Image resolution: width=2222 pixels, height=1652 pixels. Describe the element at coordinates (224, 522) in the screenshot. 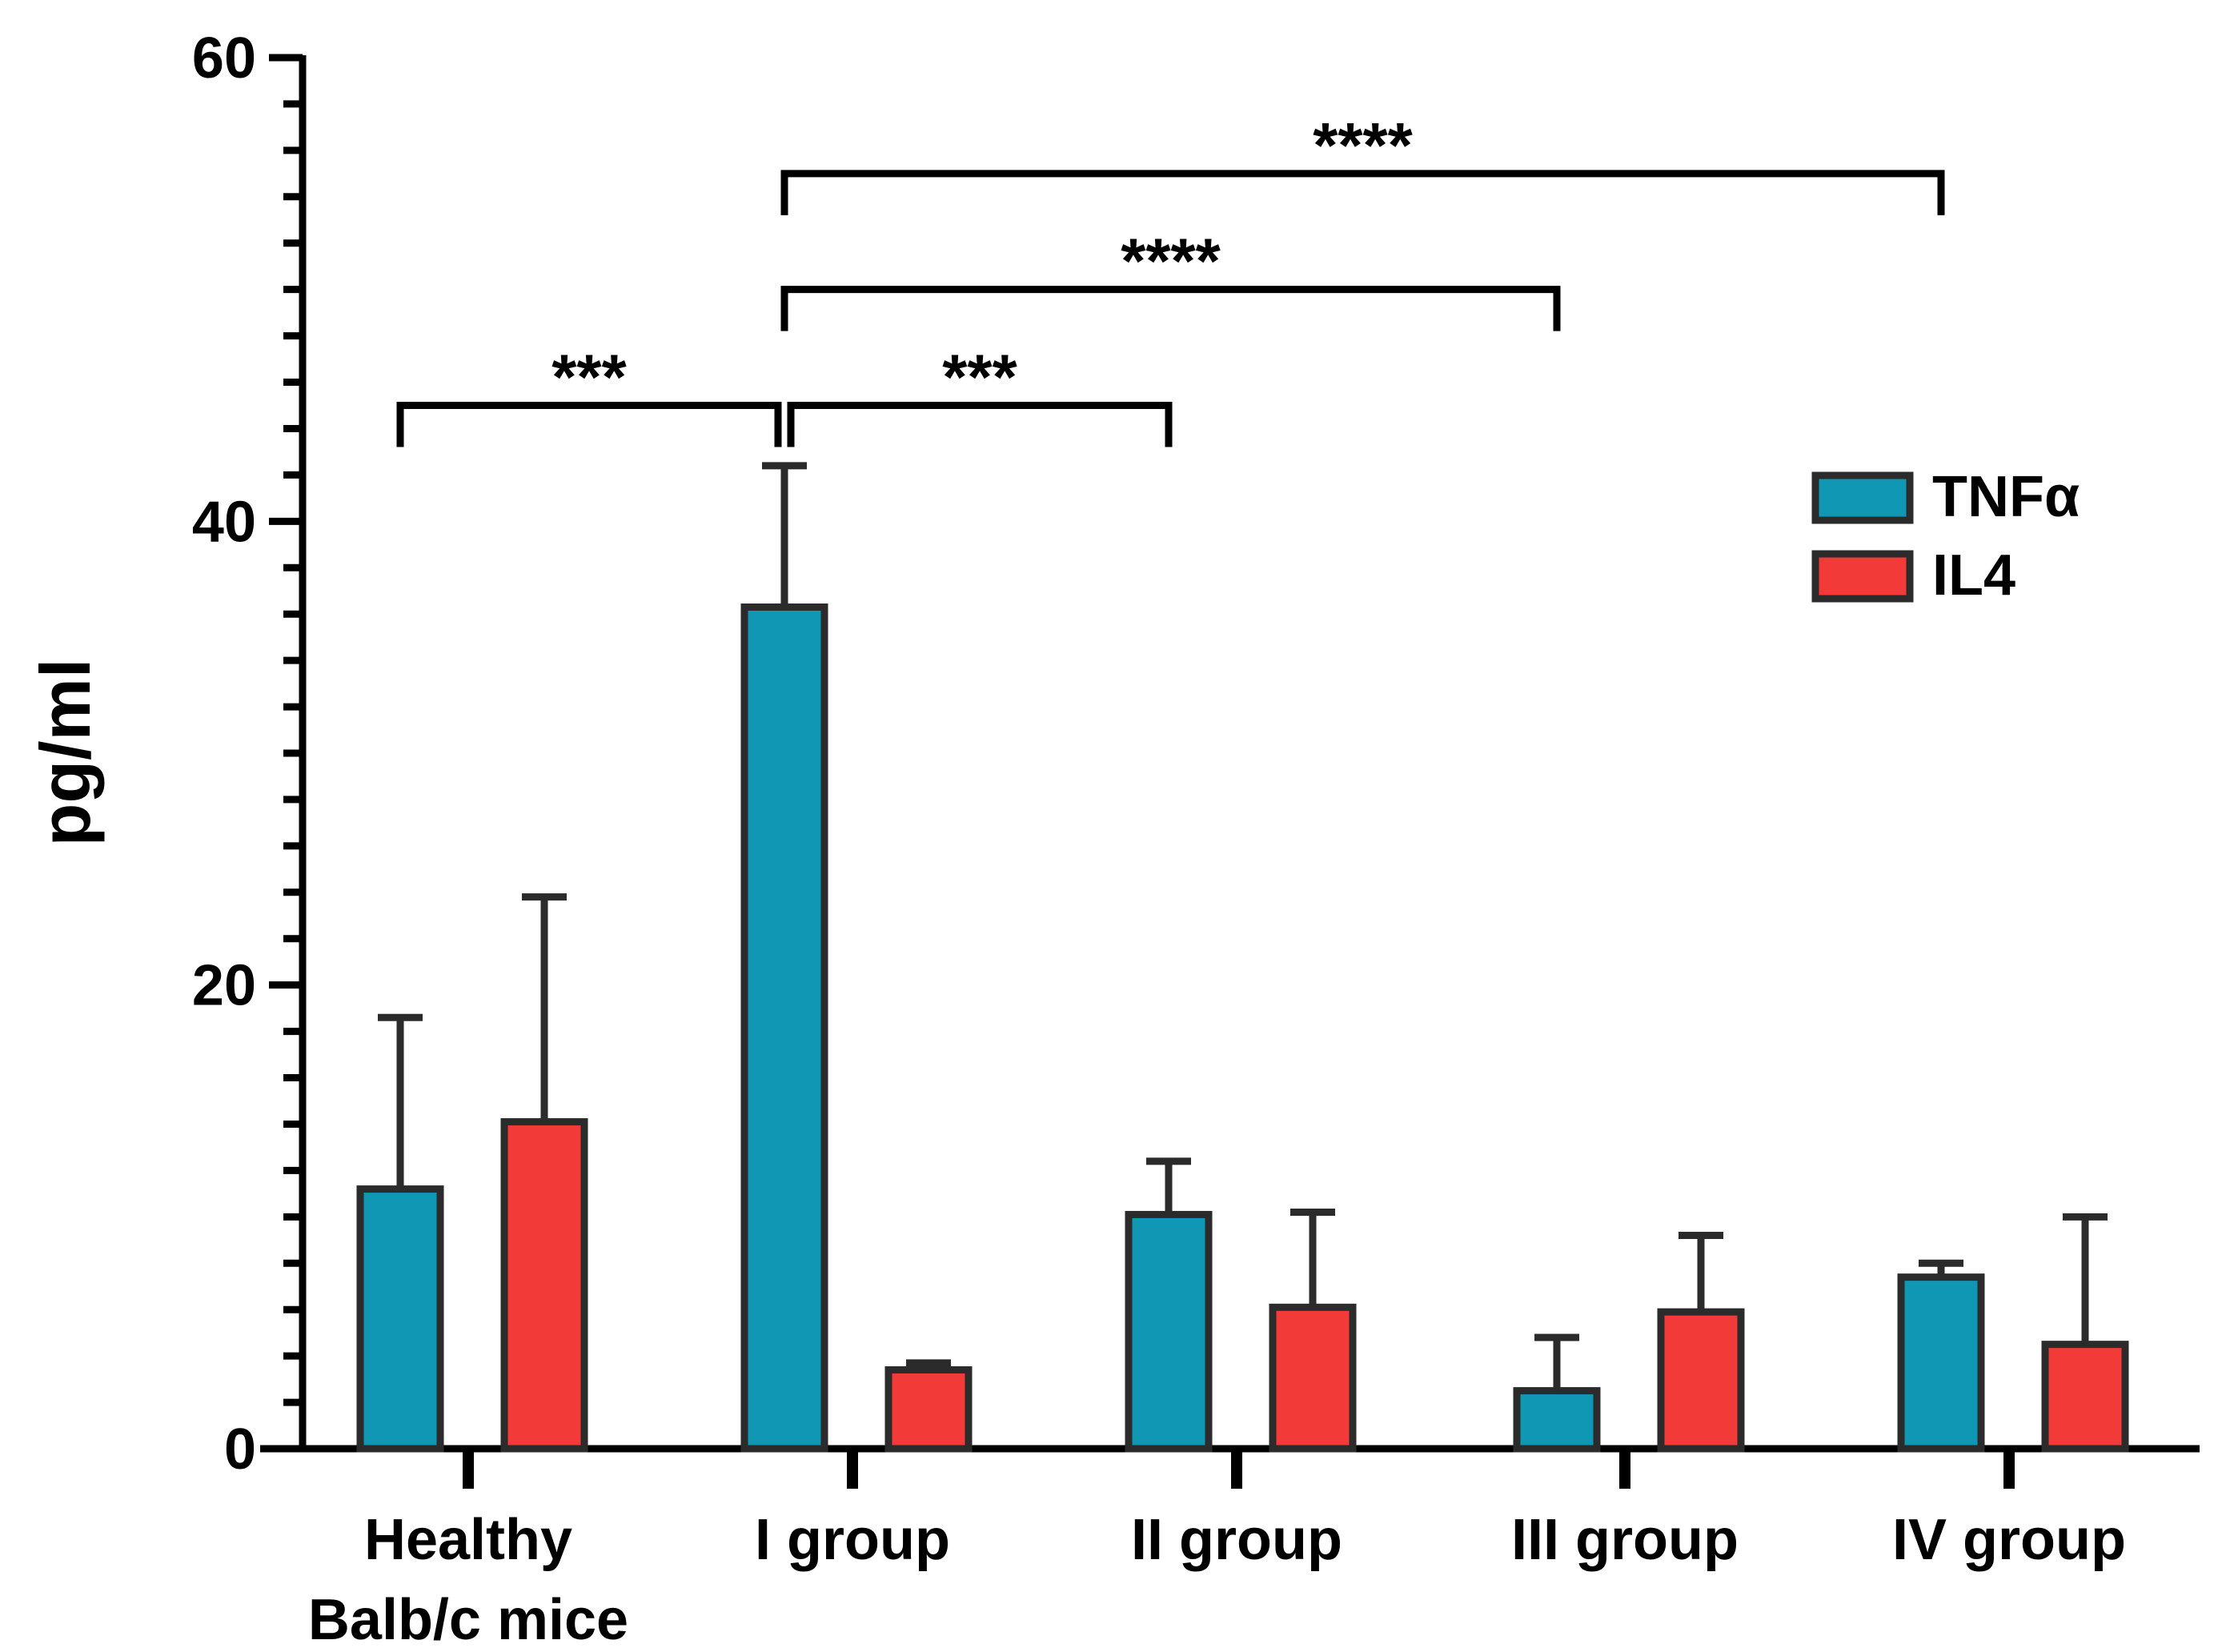

I see `y-tick-label: 40` at that location.